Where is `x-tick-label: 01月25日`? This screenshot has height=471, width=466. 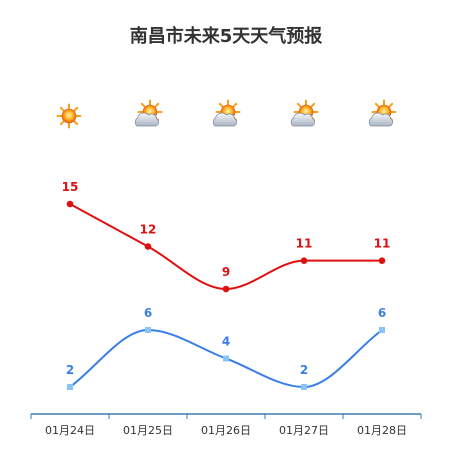
x-tick-label: 01月25日 is located at coordinates (148, 430).